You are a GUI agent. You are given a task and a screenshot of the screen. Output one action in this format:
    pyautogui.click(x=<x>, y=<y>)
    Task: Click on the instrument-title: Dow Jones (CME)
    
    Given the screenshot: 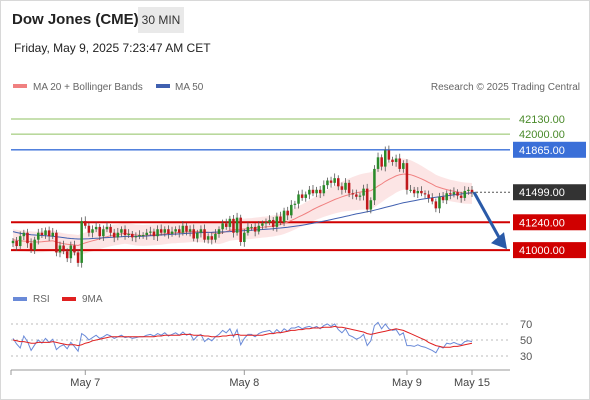 What is the action you would take?
    pyautogui.click(x=75, y=19)
    